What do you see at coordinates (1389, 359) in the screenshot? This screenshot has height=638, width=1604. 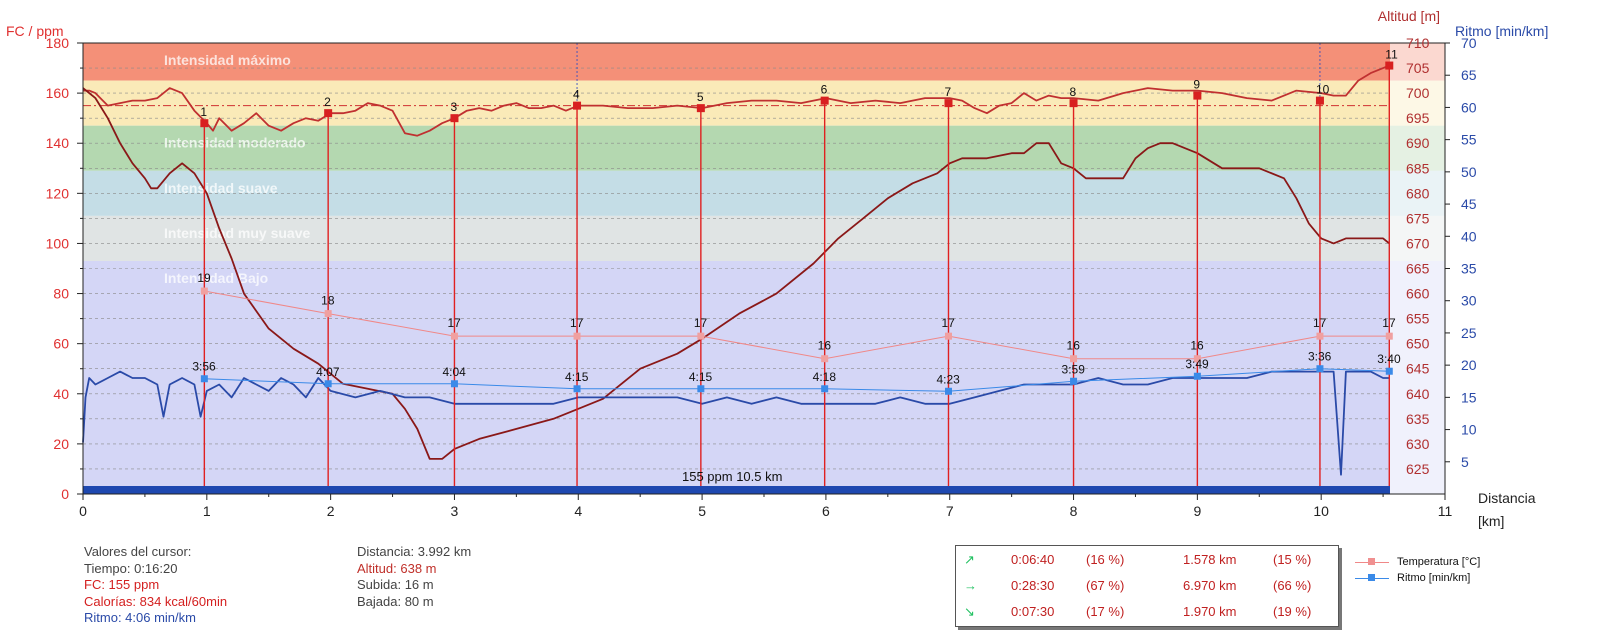 I see `pace-label: 3:40` at bounding box center [1389, 359].